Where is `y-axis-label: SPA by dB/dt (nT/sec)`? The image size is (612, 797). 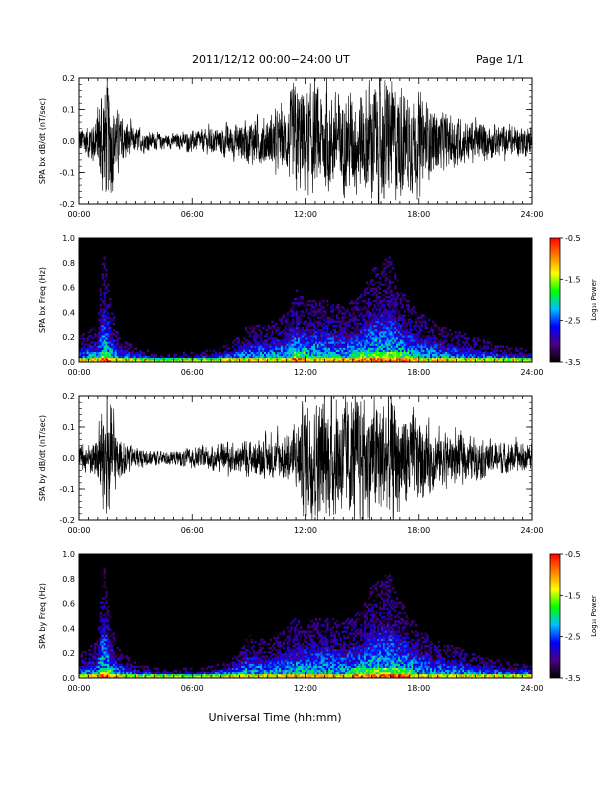 y-axis-label: SPA by dB/dt (nT/sec) is located at coordinates (42, 458).